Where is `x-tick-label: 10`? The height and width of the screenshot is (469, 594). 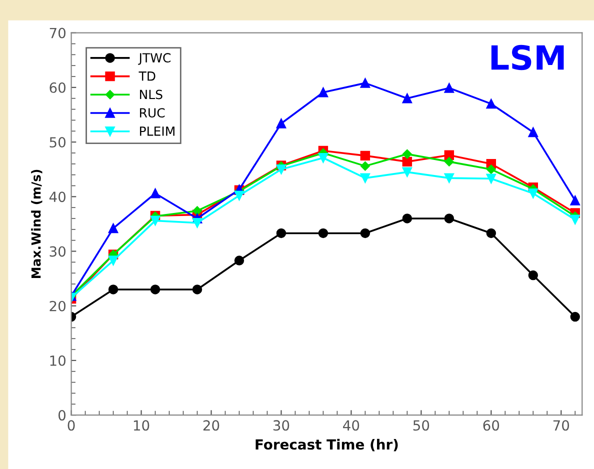 x-tick-label: 10 is located at coordinates (142, 425).